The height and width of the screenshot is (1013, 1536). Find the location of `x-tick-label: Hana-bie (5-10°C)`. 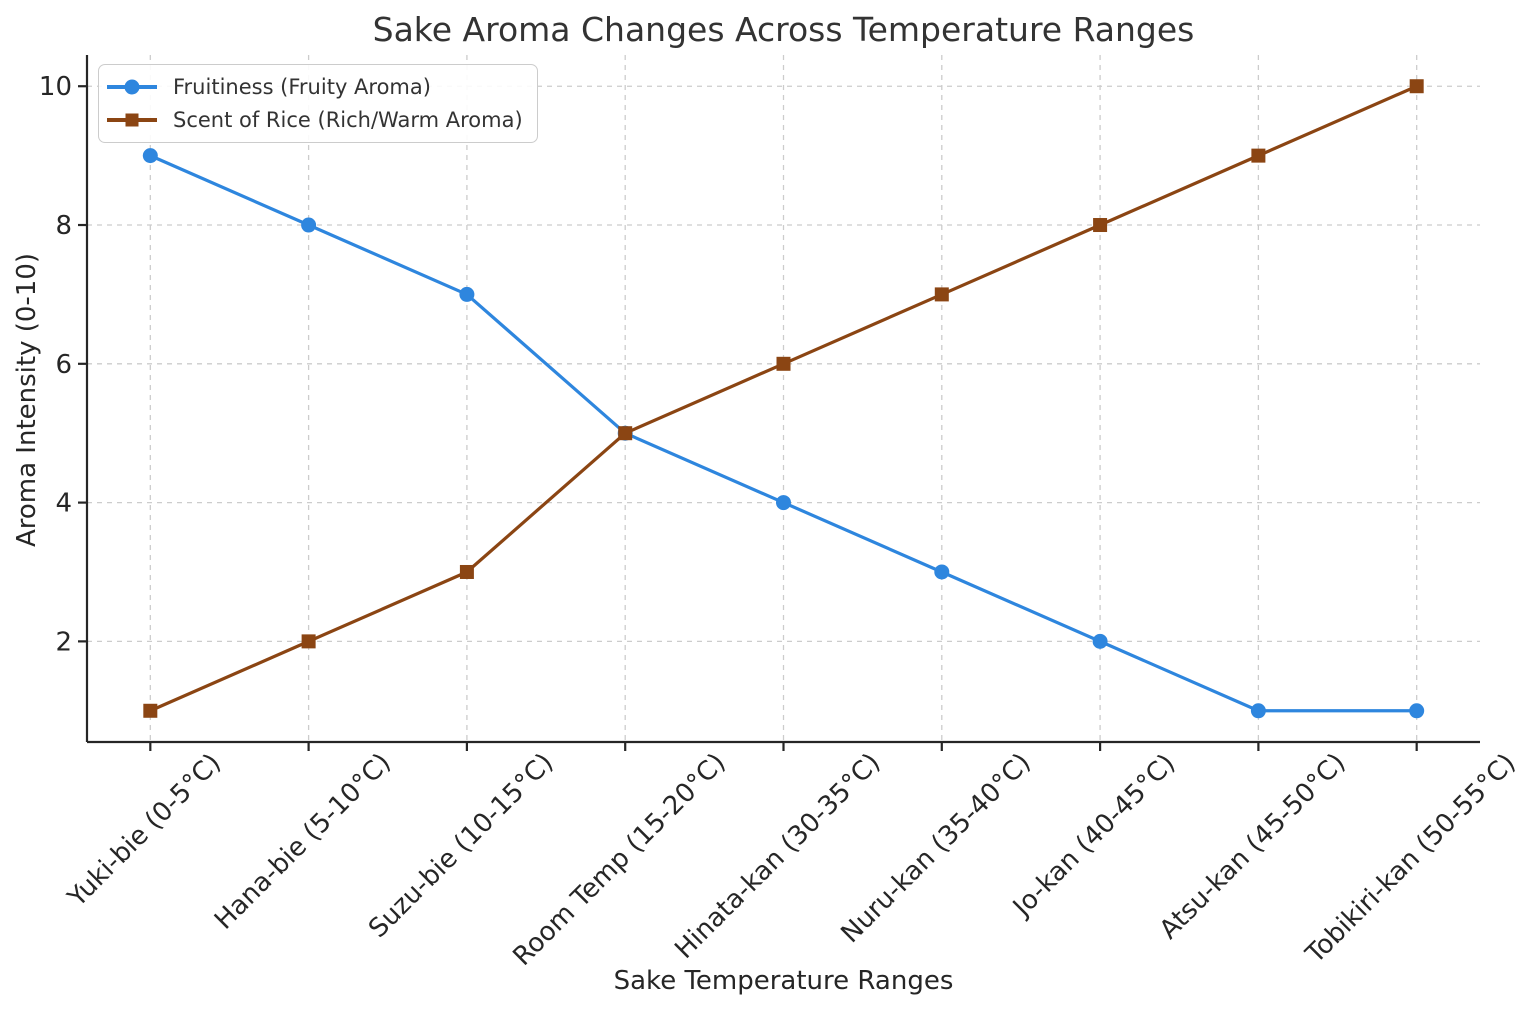

x-tick-label: Hana-bie (5-10°C) is located at coordinates (303, 842).